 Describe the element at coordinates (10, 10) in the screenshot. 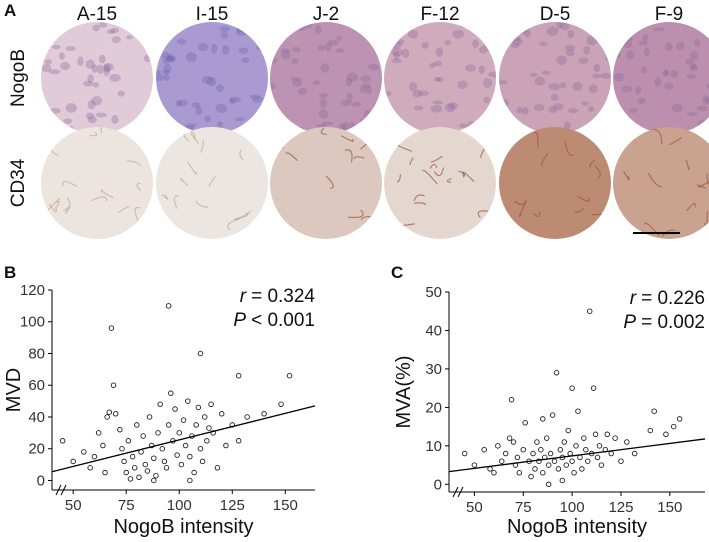

I see `panel-a: A` at that location.